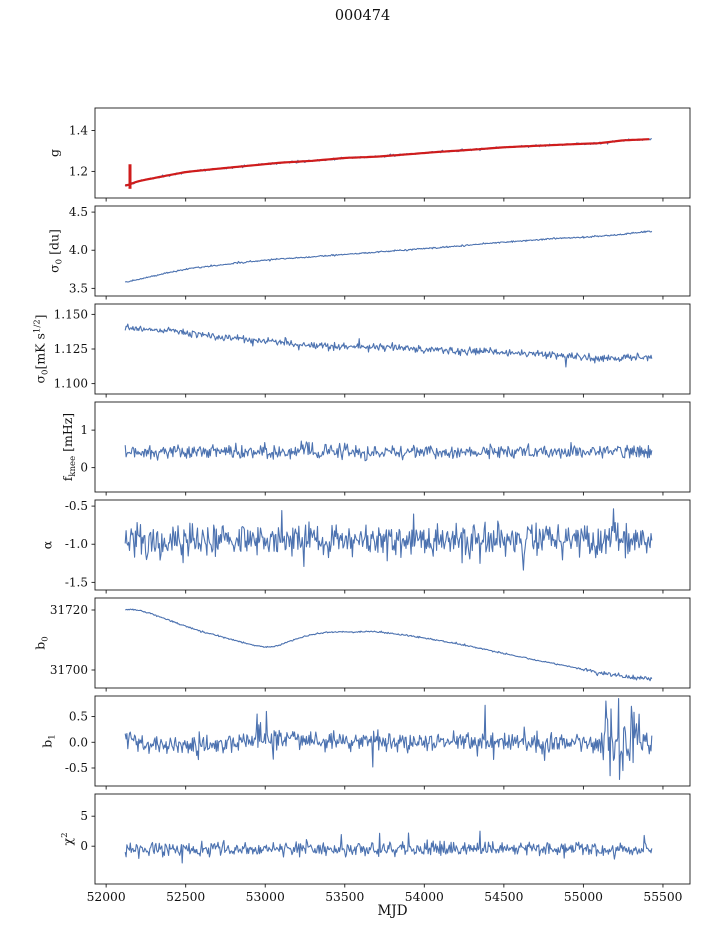 This screenshot has width=725, height=936. What do you see at coordinates (106, 897) in the screenshot?
I see `x-tick-label: 52000` at bounding box center [106, 897].